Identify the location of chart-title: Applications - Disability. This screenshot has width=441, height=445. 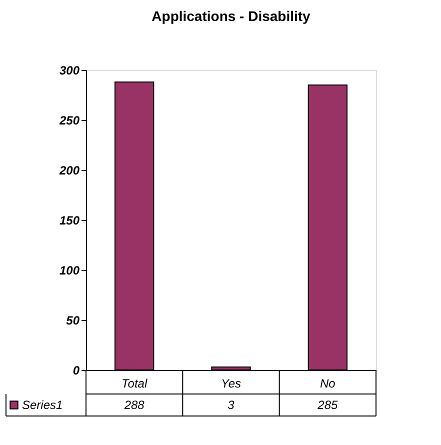
(231, 16).